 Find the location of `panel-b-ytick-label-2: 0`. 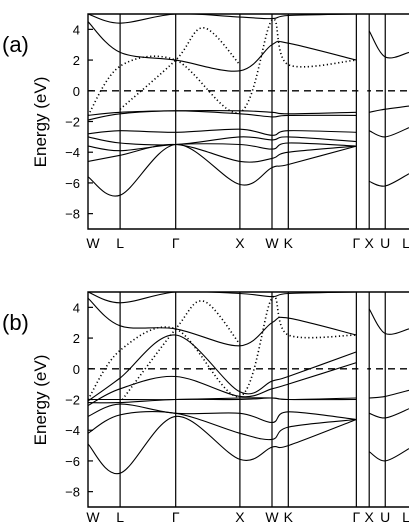

panel-b-ytick-label-2: 0 is located at coordinates (76, 369).